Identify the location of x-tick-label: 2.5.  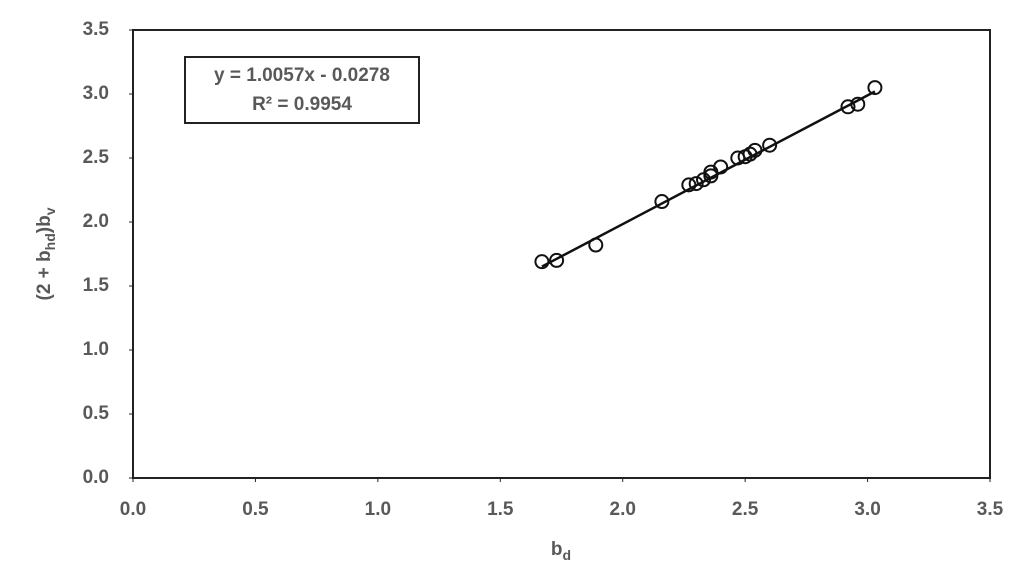
(745, 509).